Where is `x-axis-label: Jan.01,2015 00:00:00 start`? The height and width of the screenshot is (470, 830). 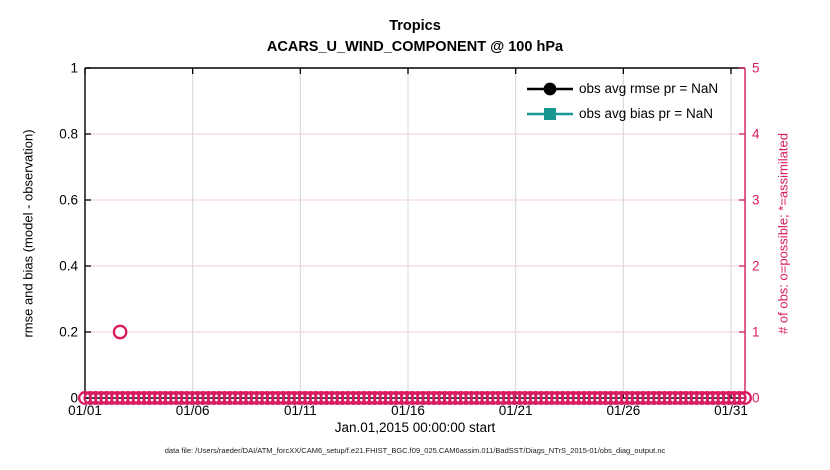
x-axis-label: Jan.01,2015 00:00:00 start is located at coordinates (415, 427).